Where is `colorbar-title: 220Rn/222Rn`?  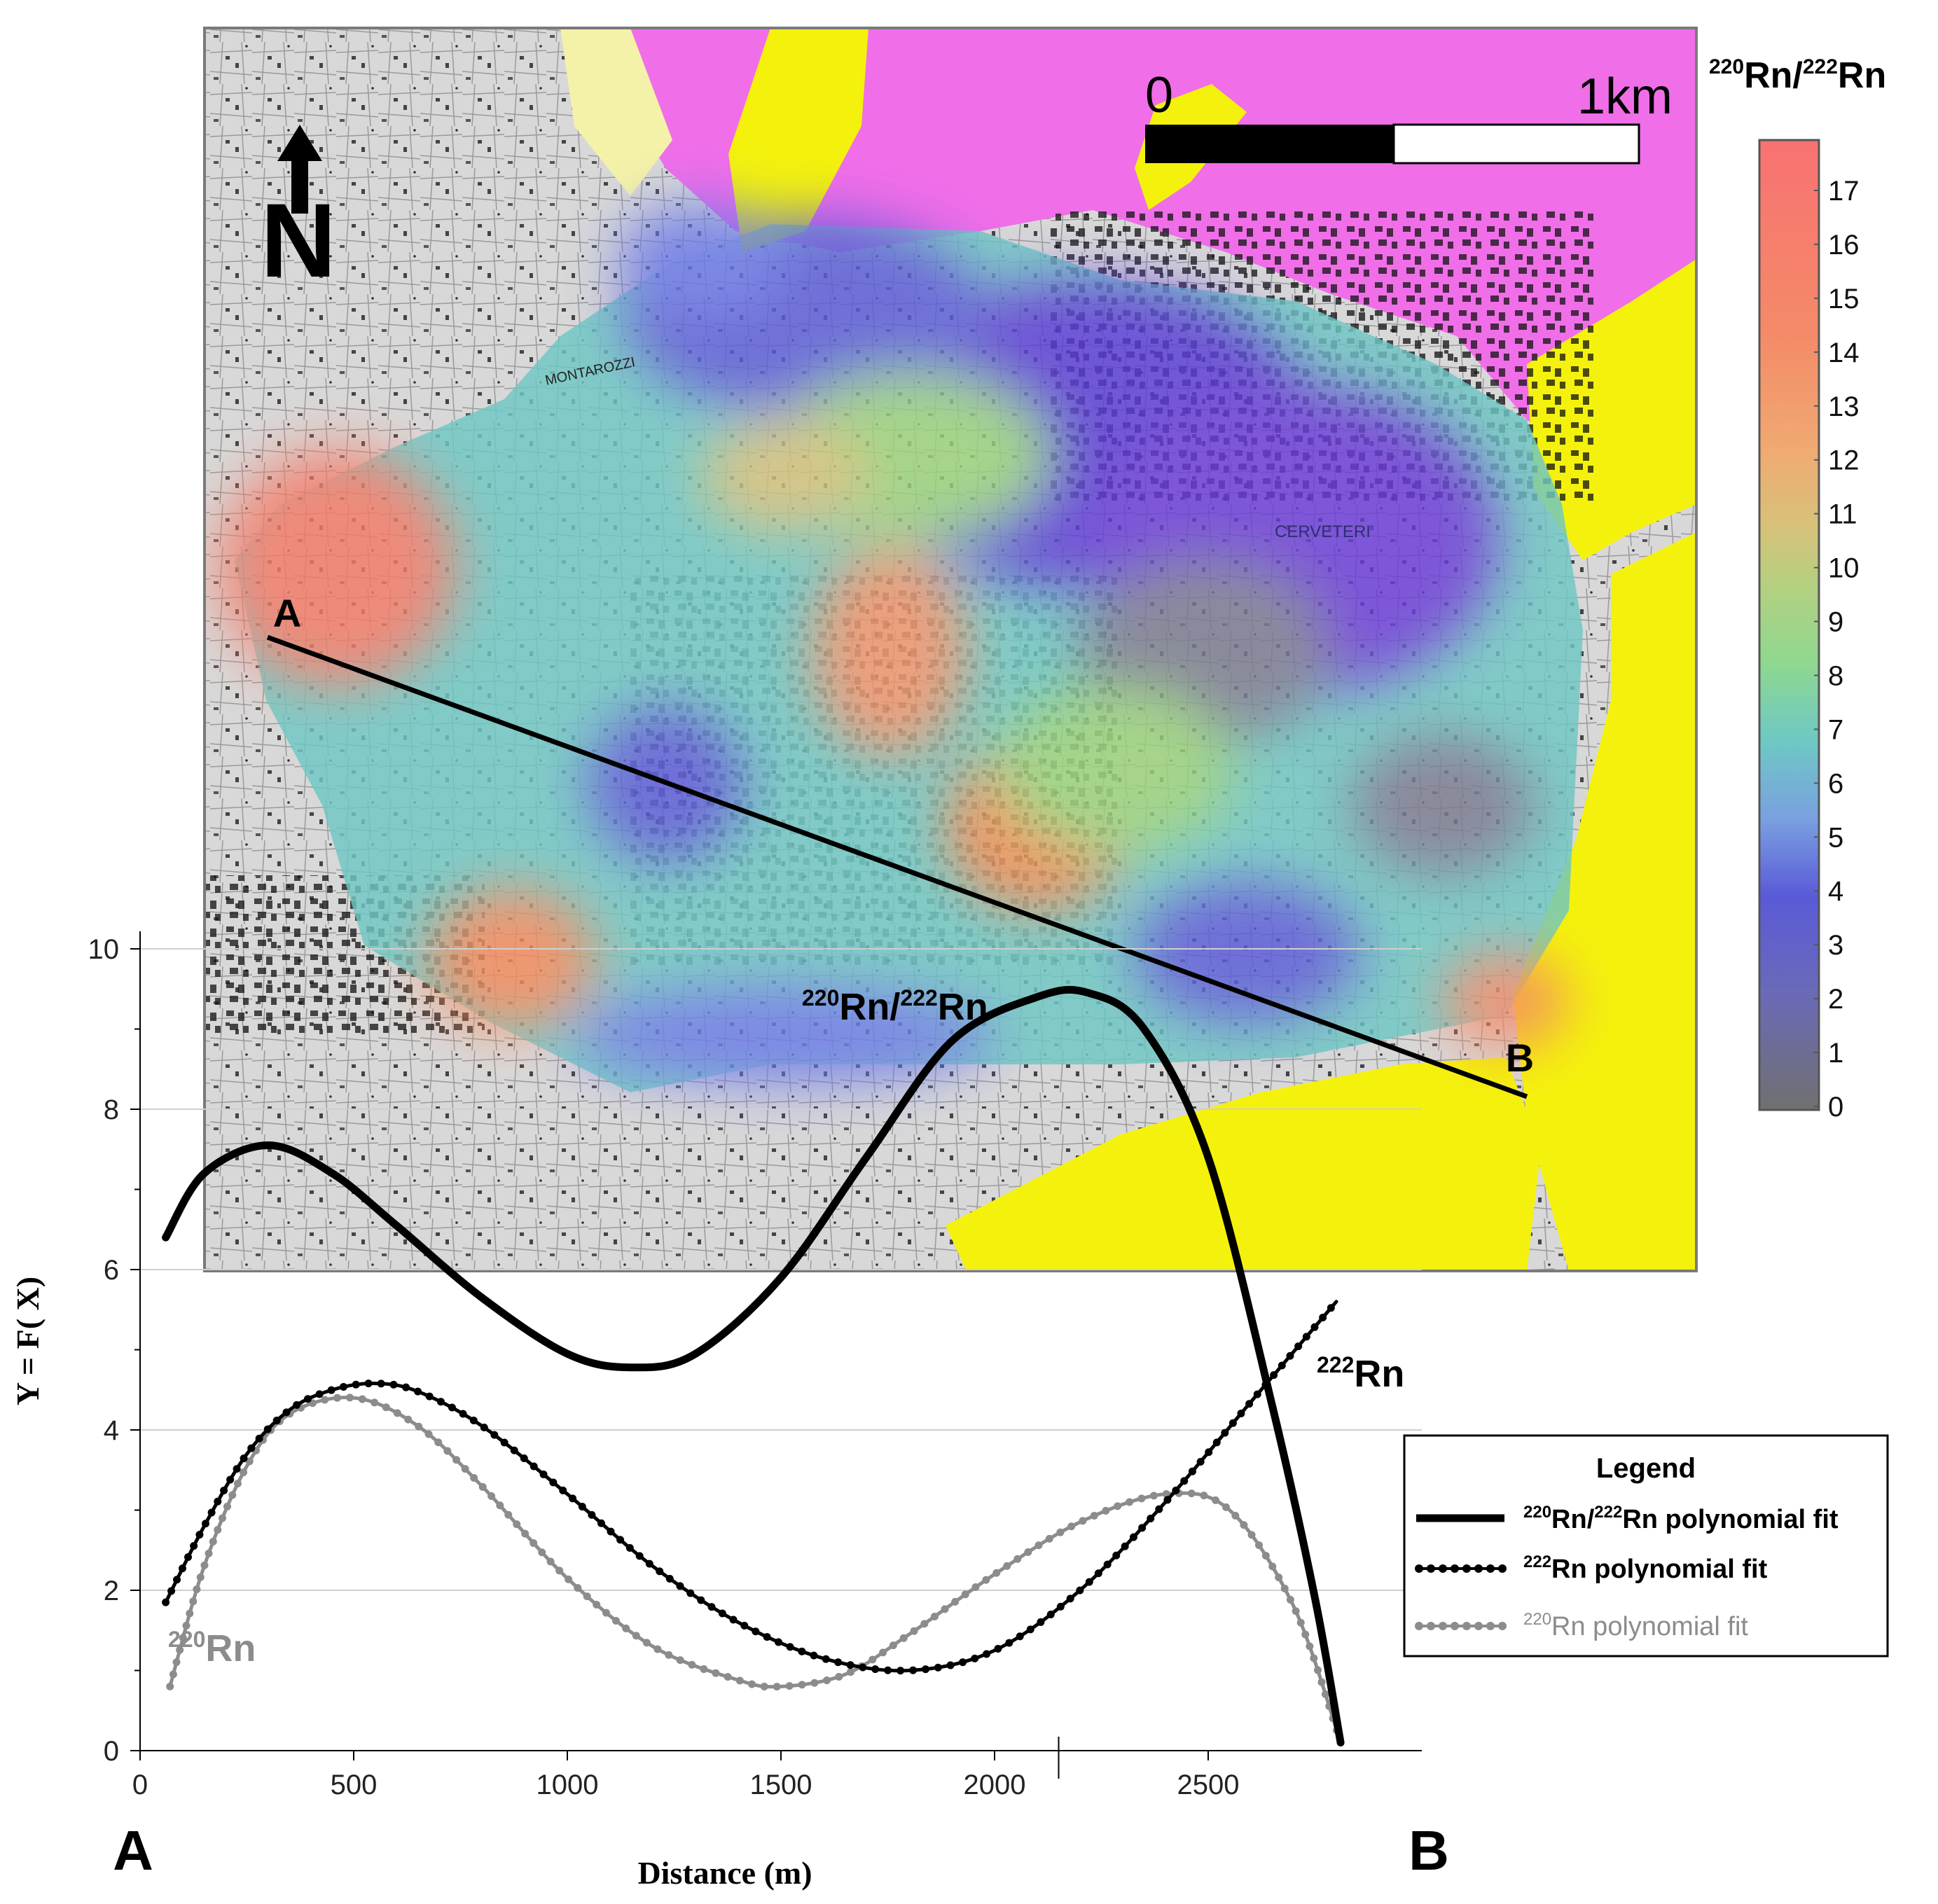
colorbar-title: 220Rn/222Rn is located at coordinates (1797, 76).